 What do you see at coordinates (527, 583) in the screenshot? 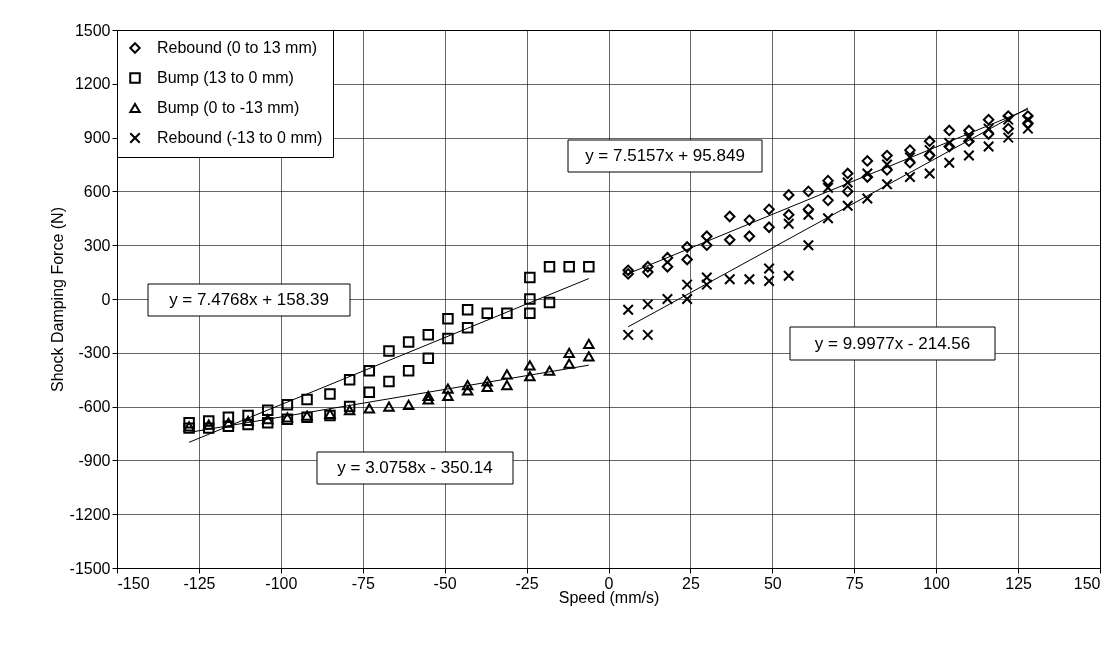
I see `x-tick-label: -25` at bounding box center [527, 583].